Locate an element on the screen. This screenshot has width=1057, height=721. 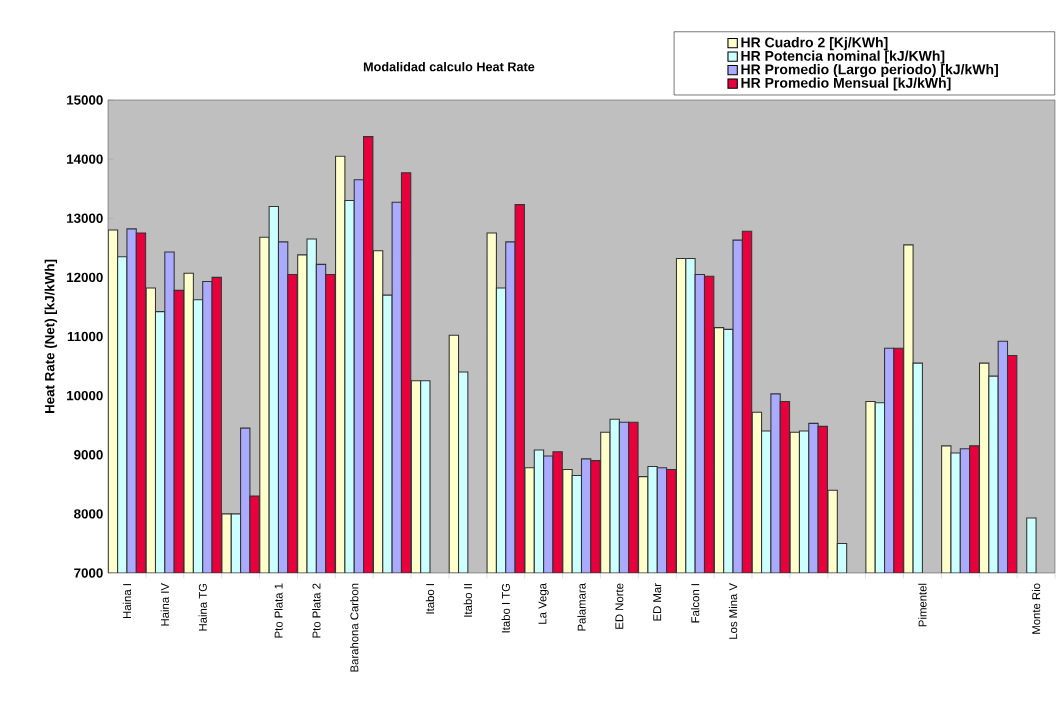
x-tick-label: Itabo I TG is located at coordinates (505, 608).